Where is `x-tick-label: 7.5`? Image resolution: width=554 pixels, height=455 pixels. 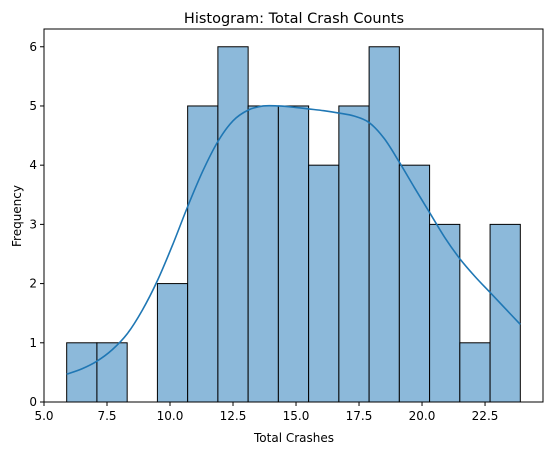
x-tick-label: 7.5 is located at coordinates (106, 416).